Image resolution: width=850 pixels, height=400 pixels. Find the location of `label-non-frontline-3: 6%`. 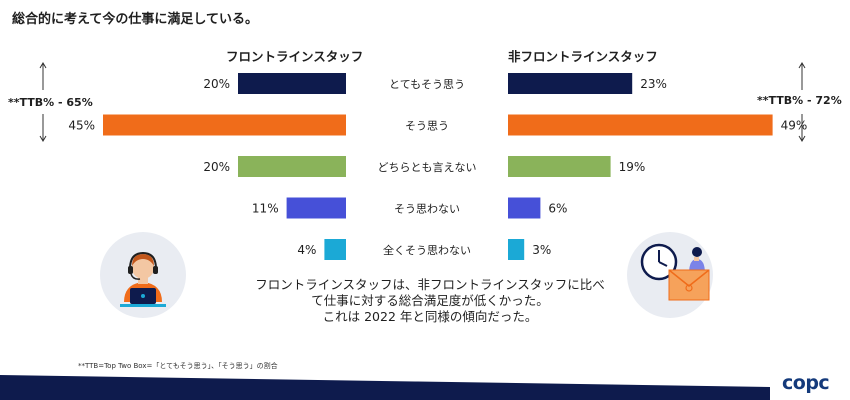

label-non-frontline-3: 6% is located at coordinates (557, 209).